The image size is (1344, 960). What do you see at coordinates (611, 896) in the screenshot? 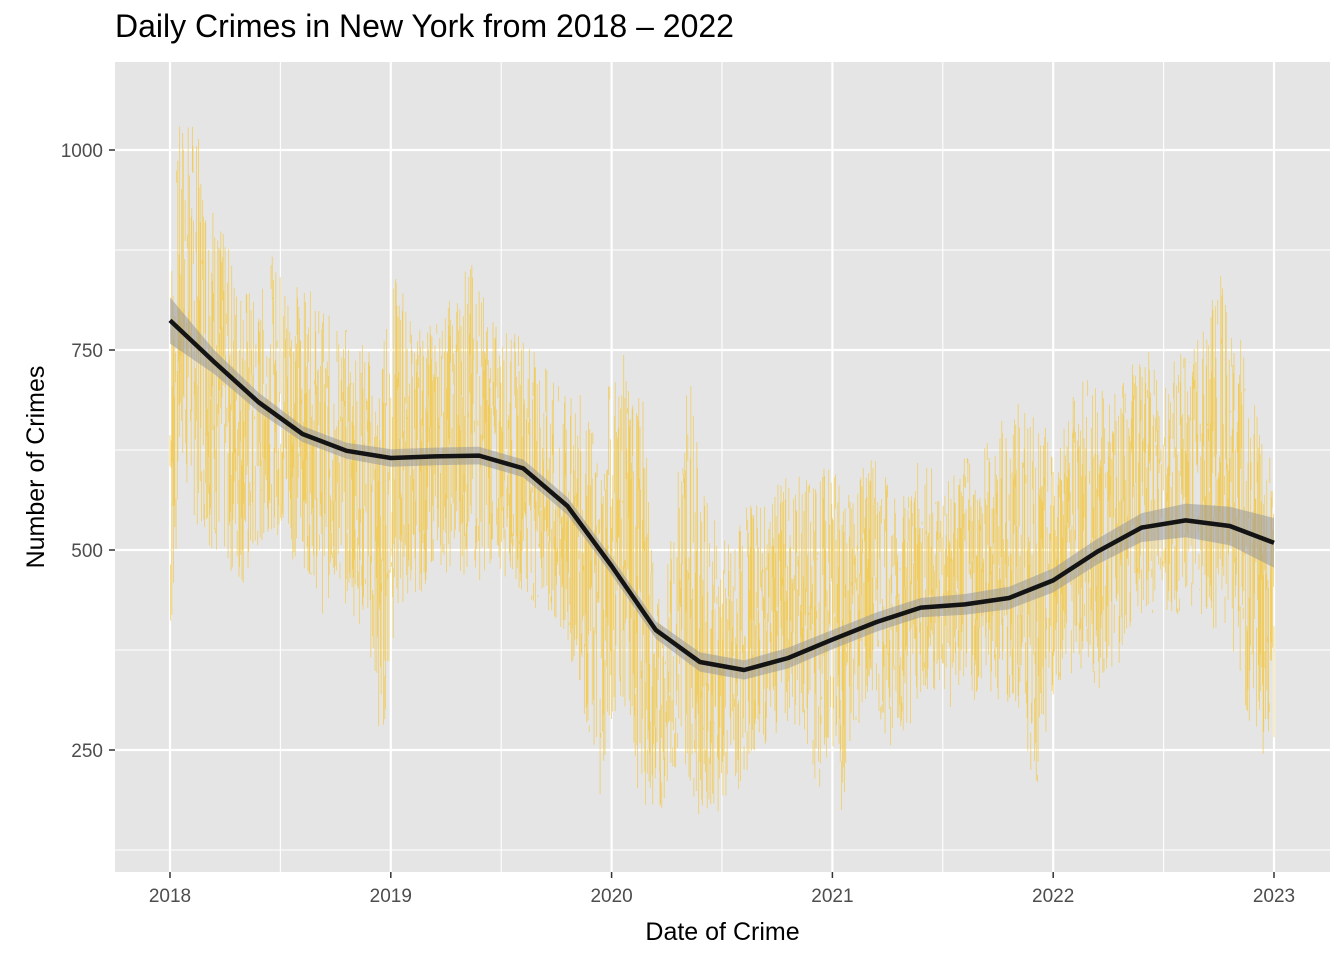
I see `x-tick-label: 2020` at bounding box center [611, 896].